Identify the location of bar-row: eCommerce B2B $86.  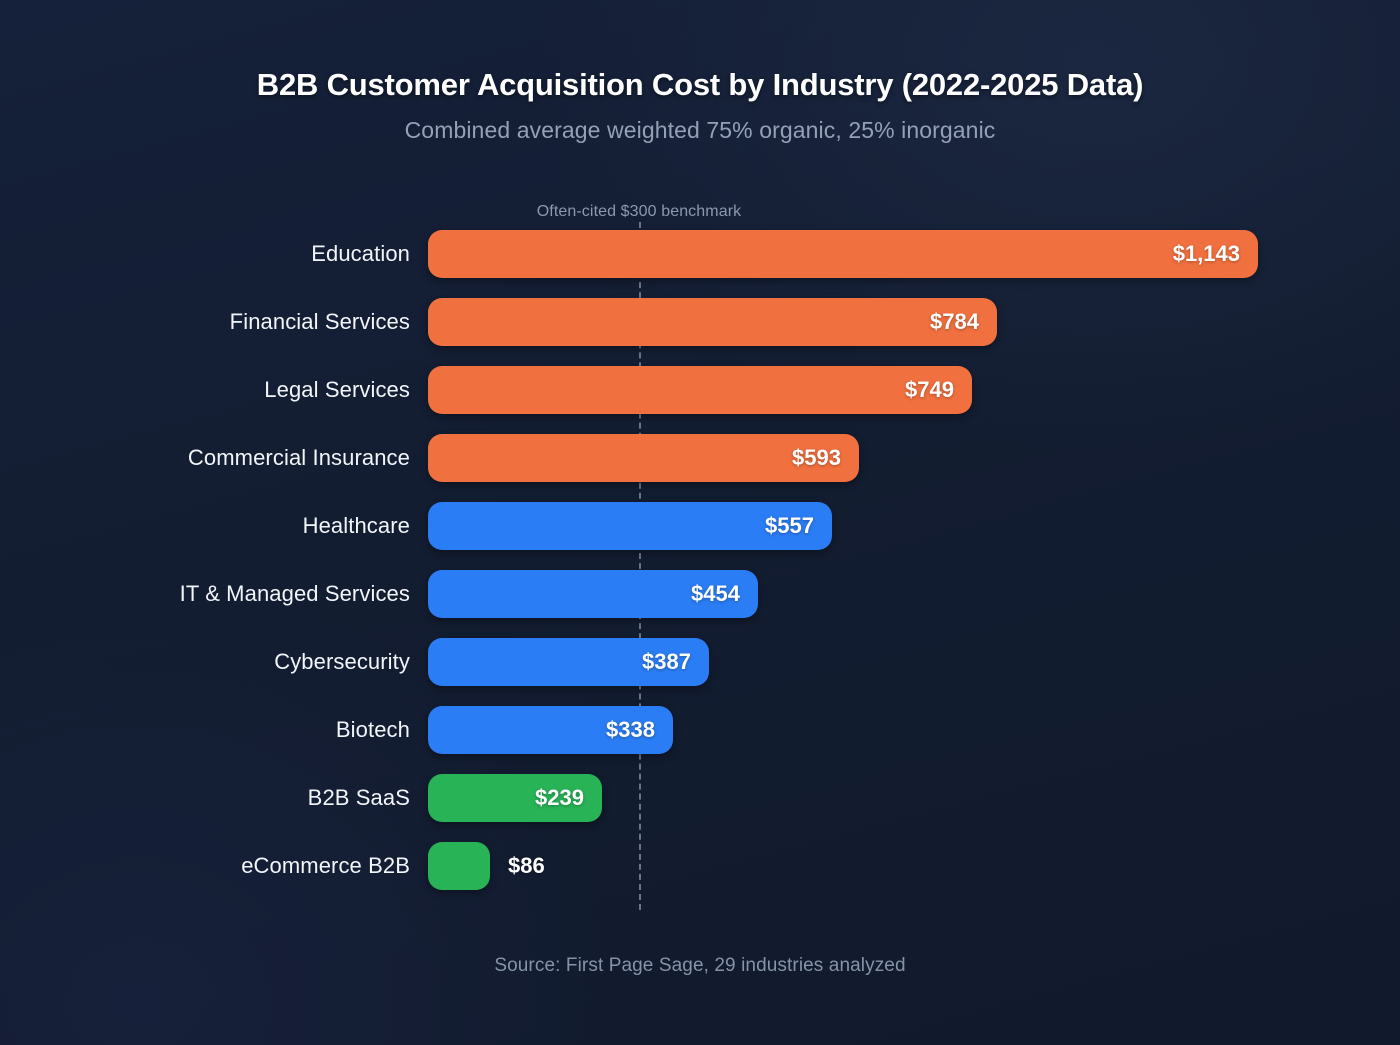
(700, 876).